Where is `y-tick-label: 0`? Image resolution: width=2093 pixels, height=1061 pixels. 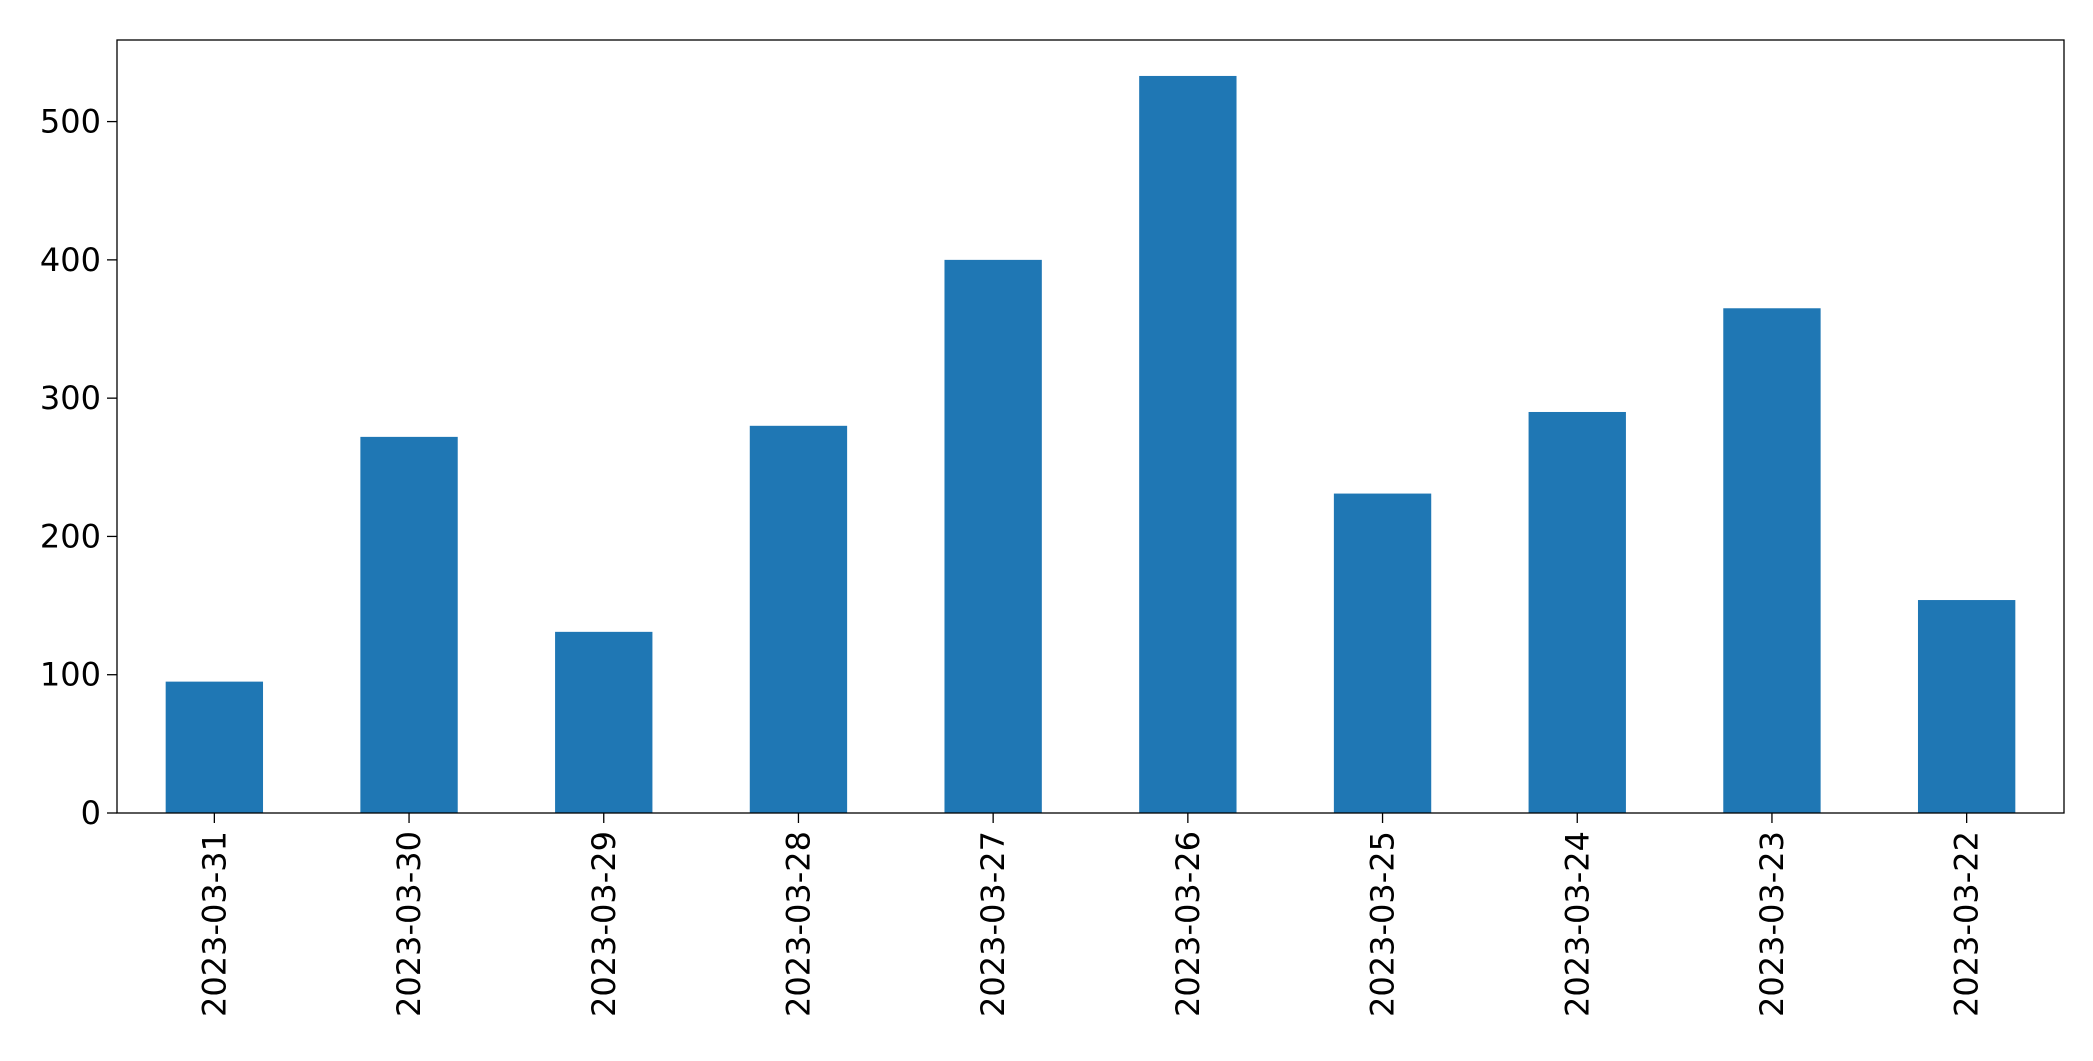
y-tick-label: 0 is located at coordinates (91, 813).